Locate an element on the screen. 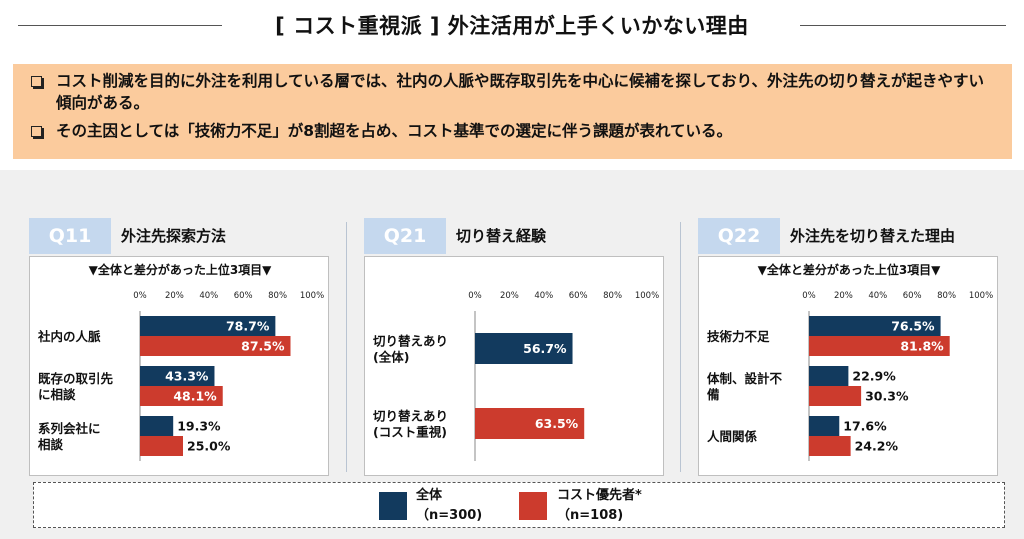 The height and width of the screenshot is (539, 1024). title-rule-left is located at coordinates (120, 25).